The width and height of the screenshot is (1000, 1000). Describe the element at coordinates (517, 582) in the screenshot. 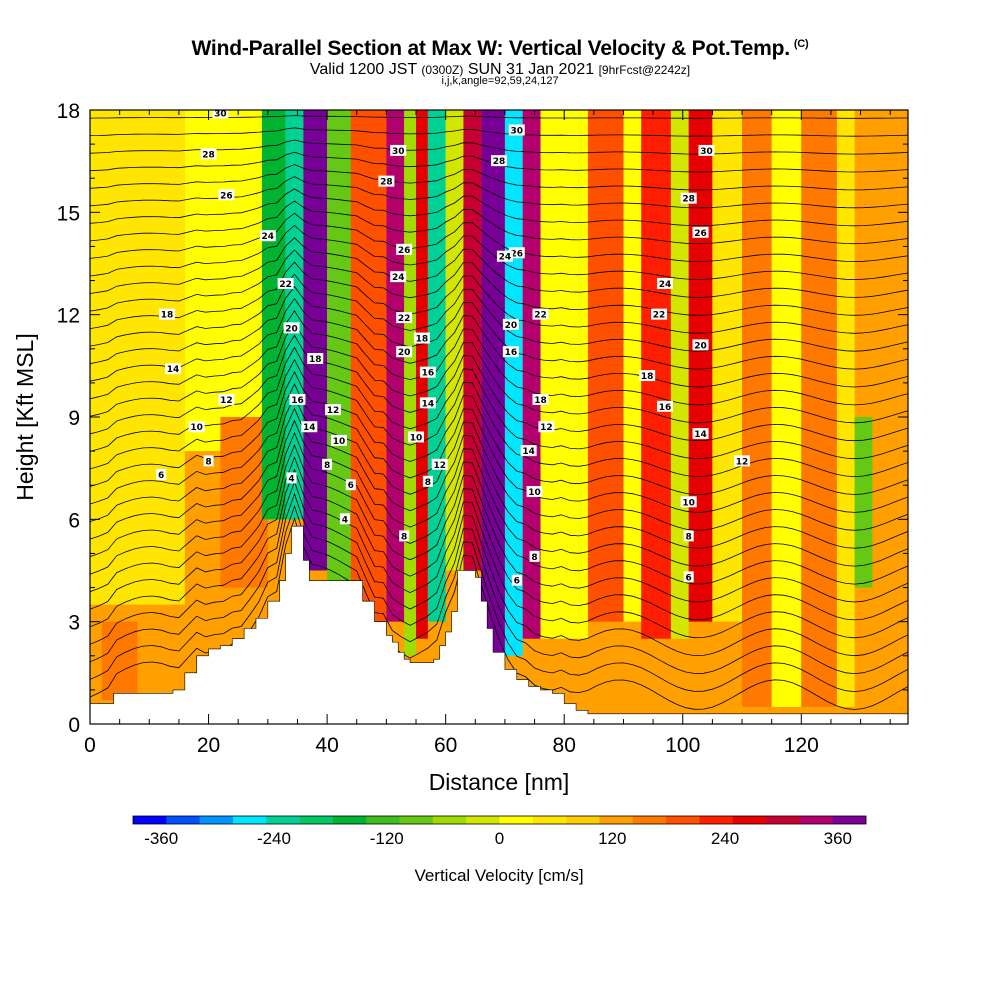

I see `contour-label-46: 6` at that location.